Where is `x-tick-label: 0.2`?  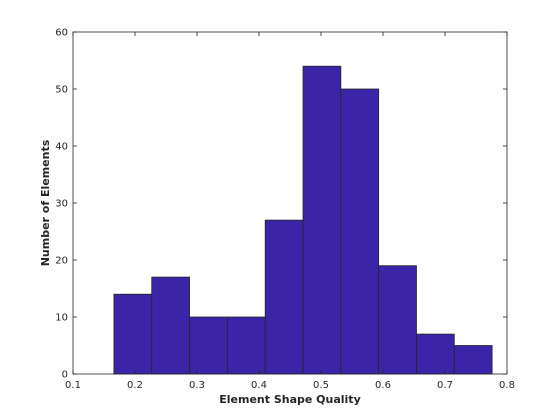 x-tick-label: 0.2 is located at coordinates (135, 385).